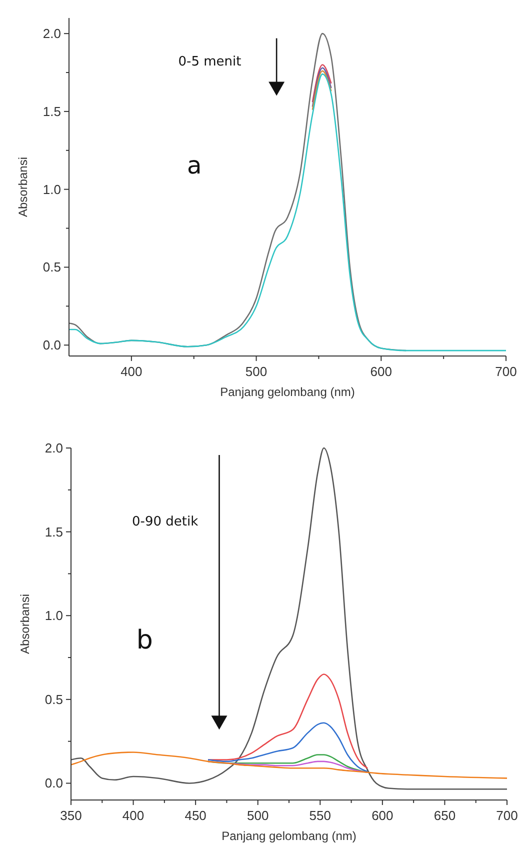  What do you see at coordinates (445, 815) in the screenshot?
I see `x-tick-label: 650` at bounding box center [445, 815].